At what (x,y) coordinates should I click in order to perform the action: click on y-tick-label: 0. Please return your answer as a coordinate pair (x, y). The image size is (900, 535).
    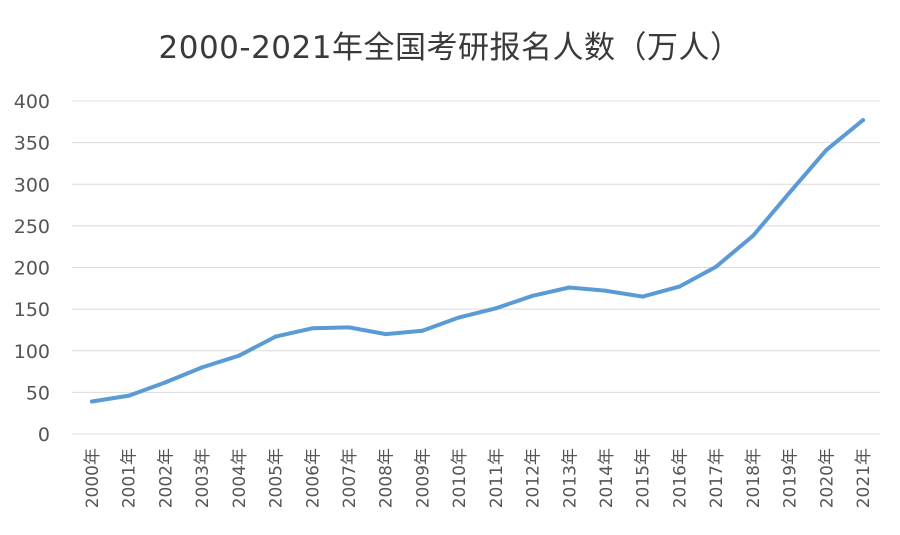
    Looking at the image, I should click on (44, 435).